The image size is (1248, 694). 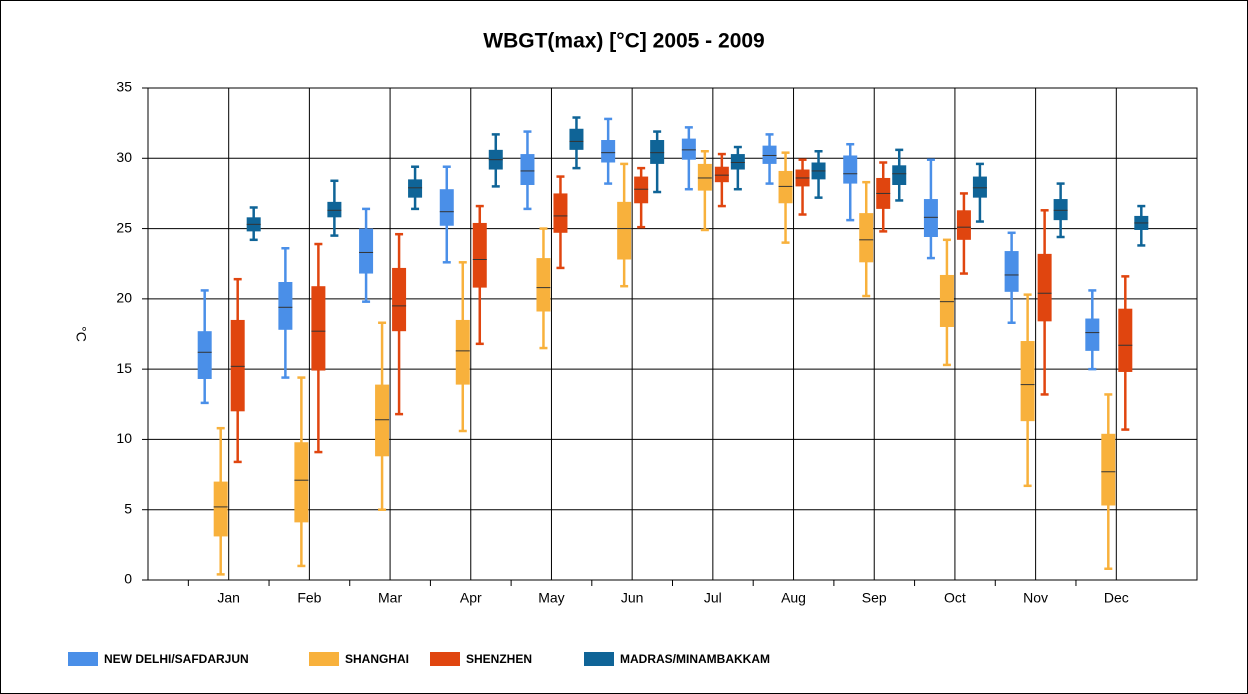 What do you see at coordinates (551, 598) in the screenshot?
I see `x-tick-label: May` at bounding box center [551, 598].